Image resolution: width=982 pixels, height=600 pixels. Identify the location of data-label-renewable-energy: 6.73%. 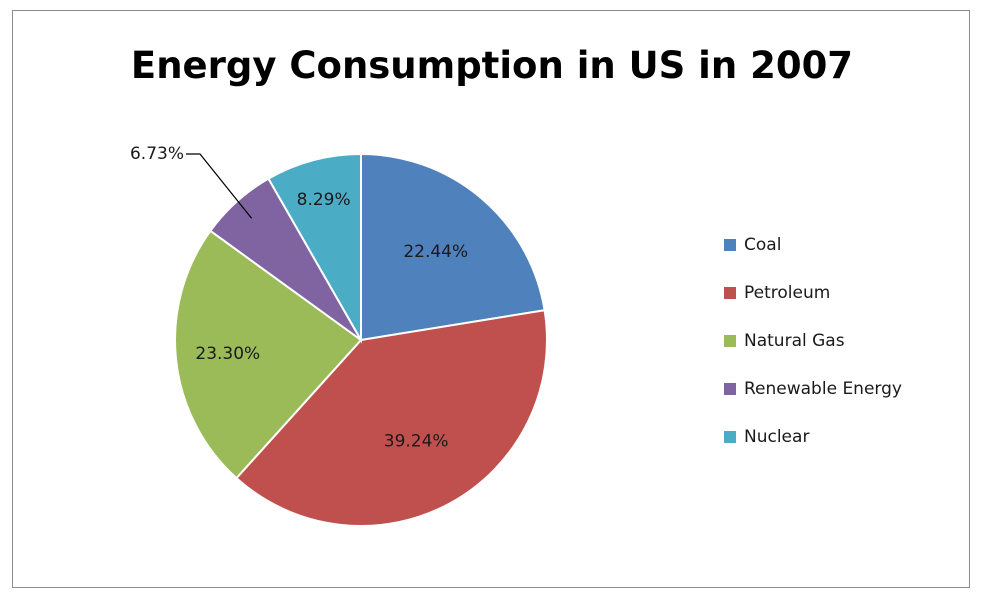
(157, 154).